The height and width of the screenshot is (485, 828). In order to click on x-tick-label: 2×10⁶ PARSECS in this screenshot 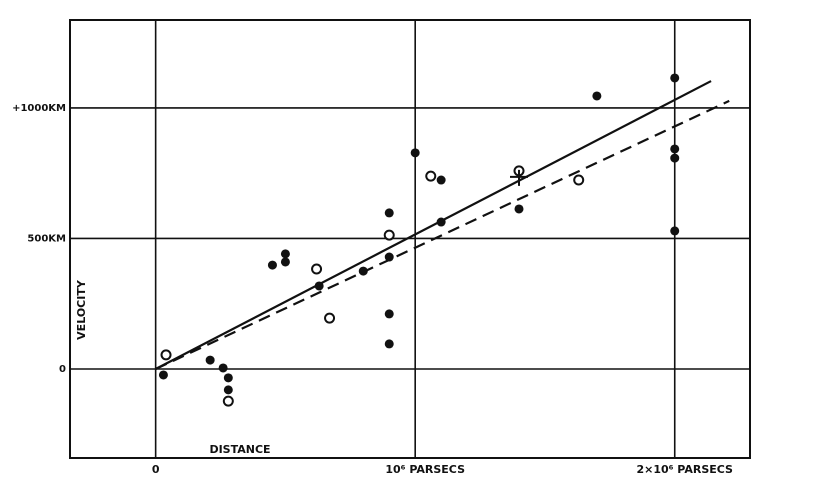, I will do `click(684, 469)`.